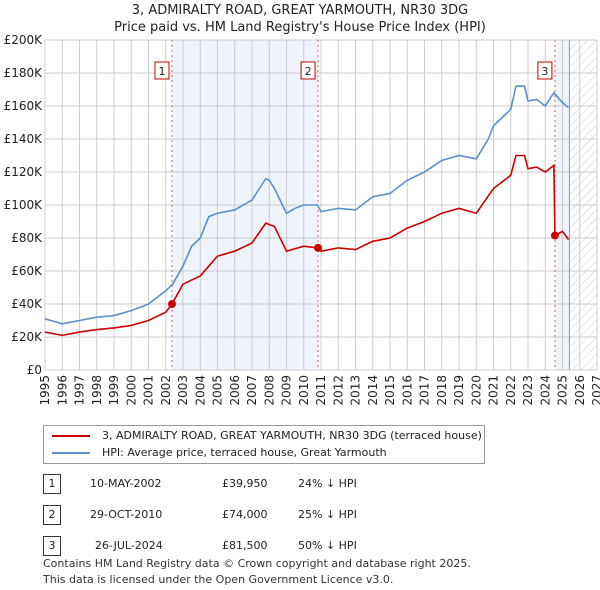 Image resolution: width=600 pixels, height=590 pixels. What do you see at coordinates (149, 390) in the screenshot?
I see `x-tick-label: 2001` at bounding box center [149, 390].